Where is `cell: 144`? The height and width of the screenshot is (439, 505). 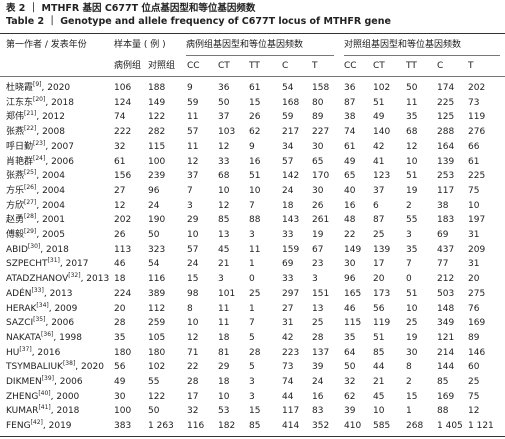
cell: 144 is located at coordinates (446, 367).